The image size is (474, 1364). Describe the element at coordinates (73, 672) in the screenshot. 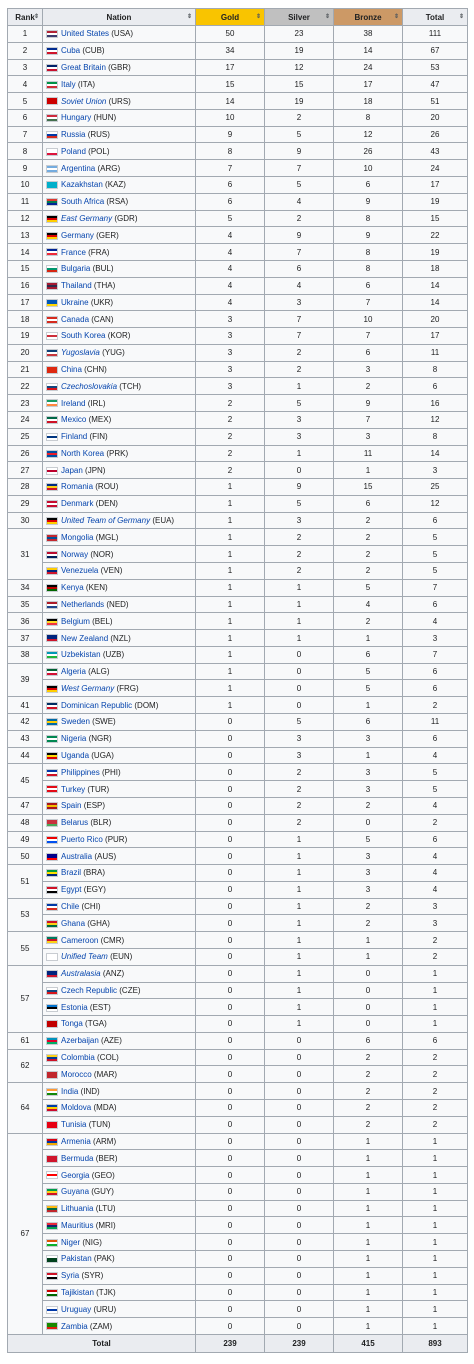

I see `nation-link: Algeria` at that location.